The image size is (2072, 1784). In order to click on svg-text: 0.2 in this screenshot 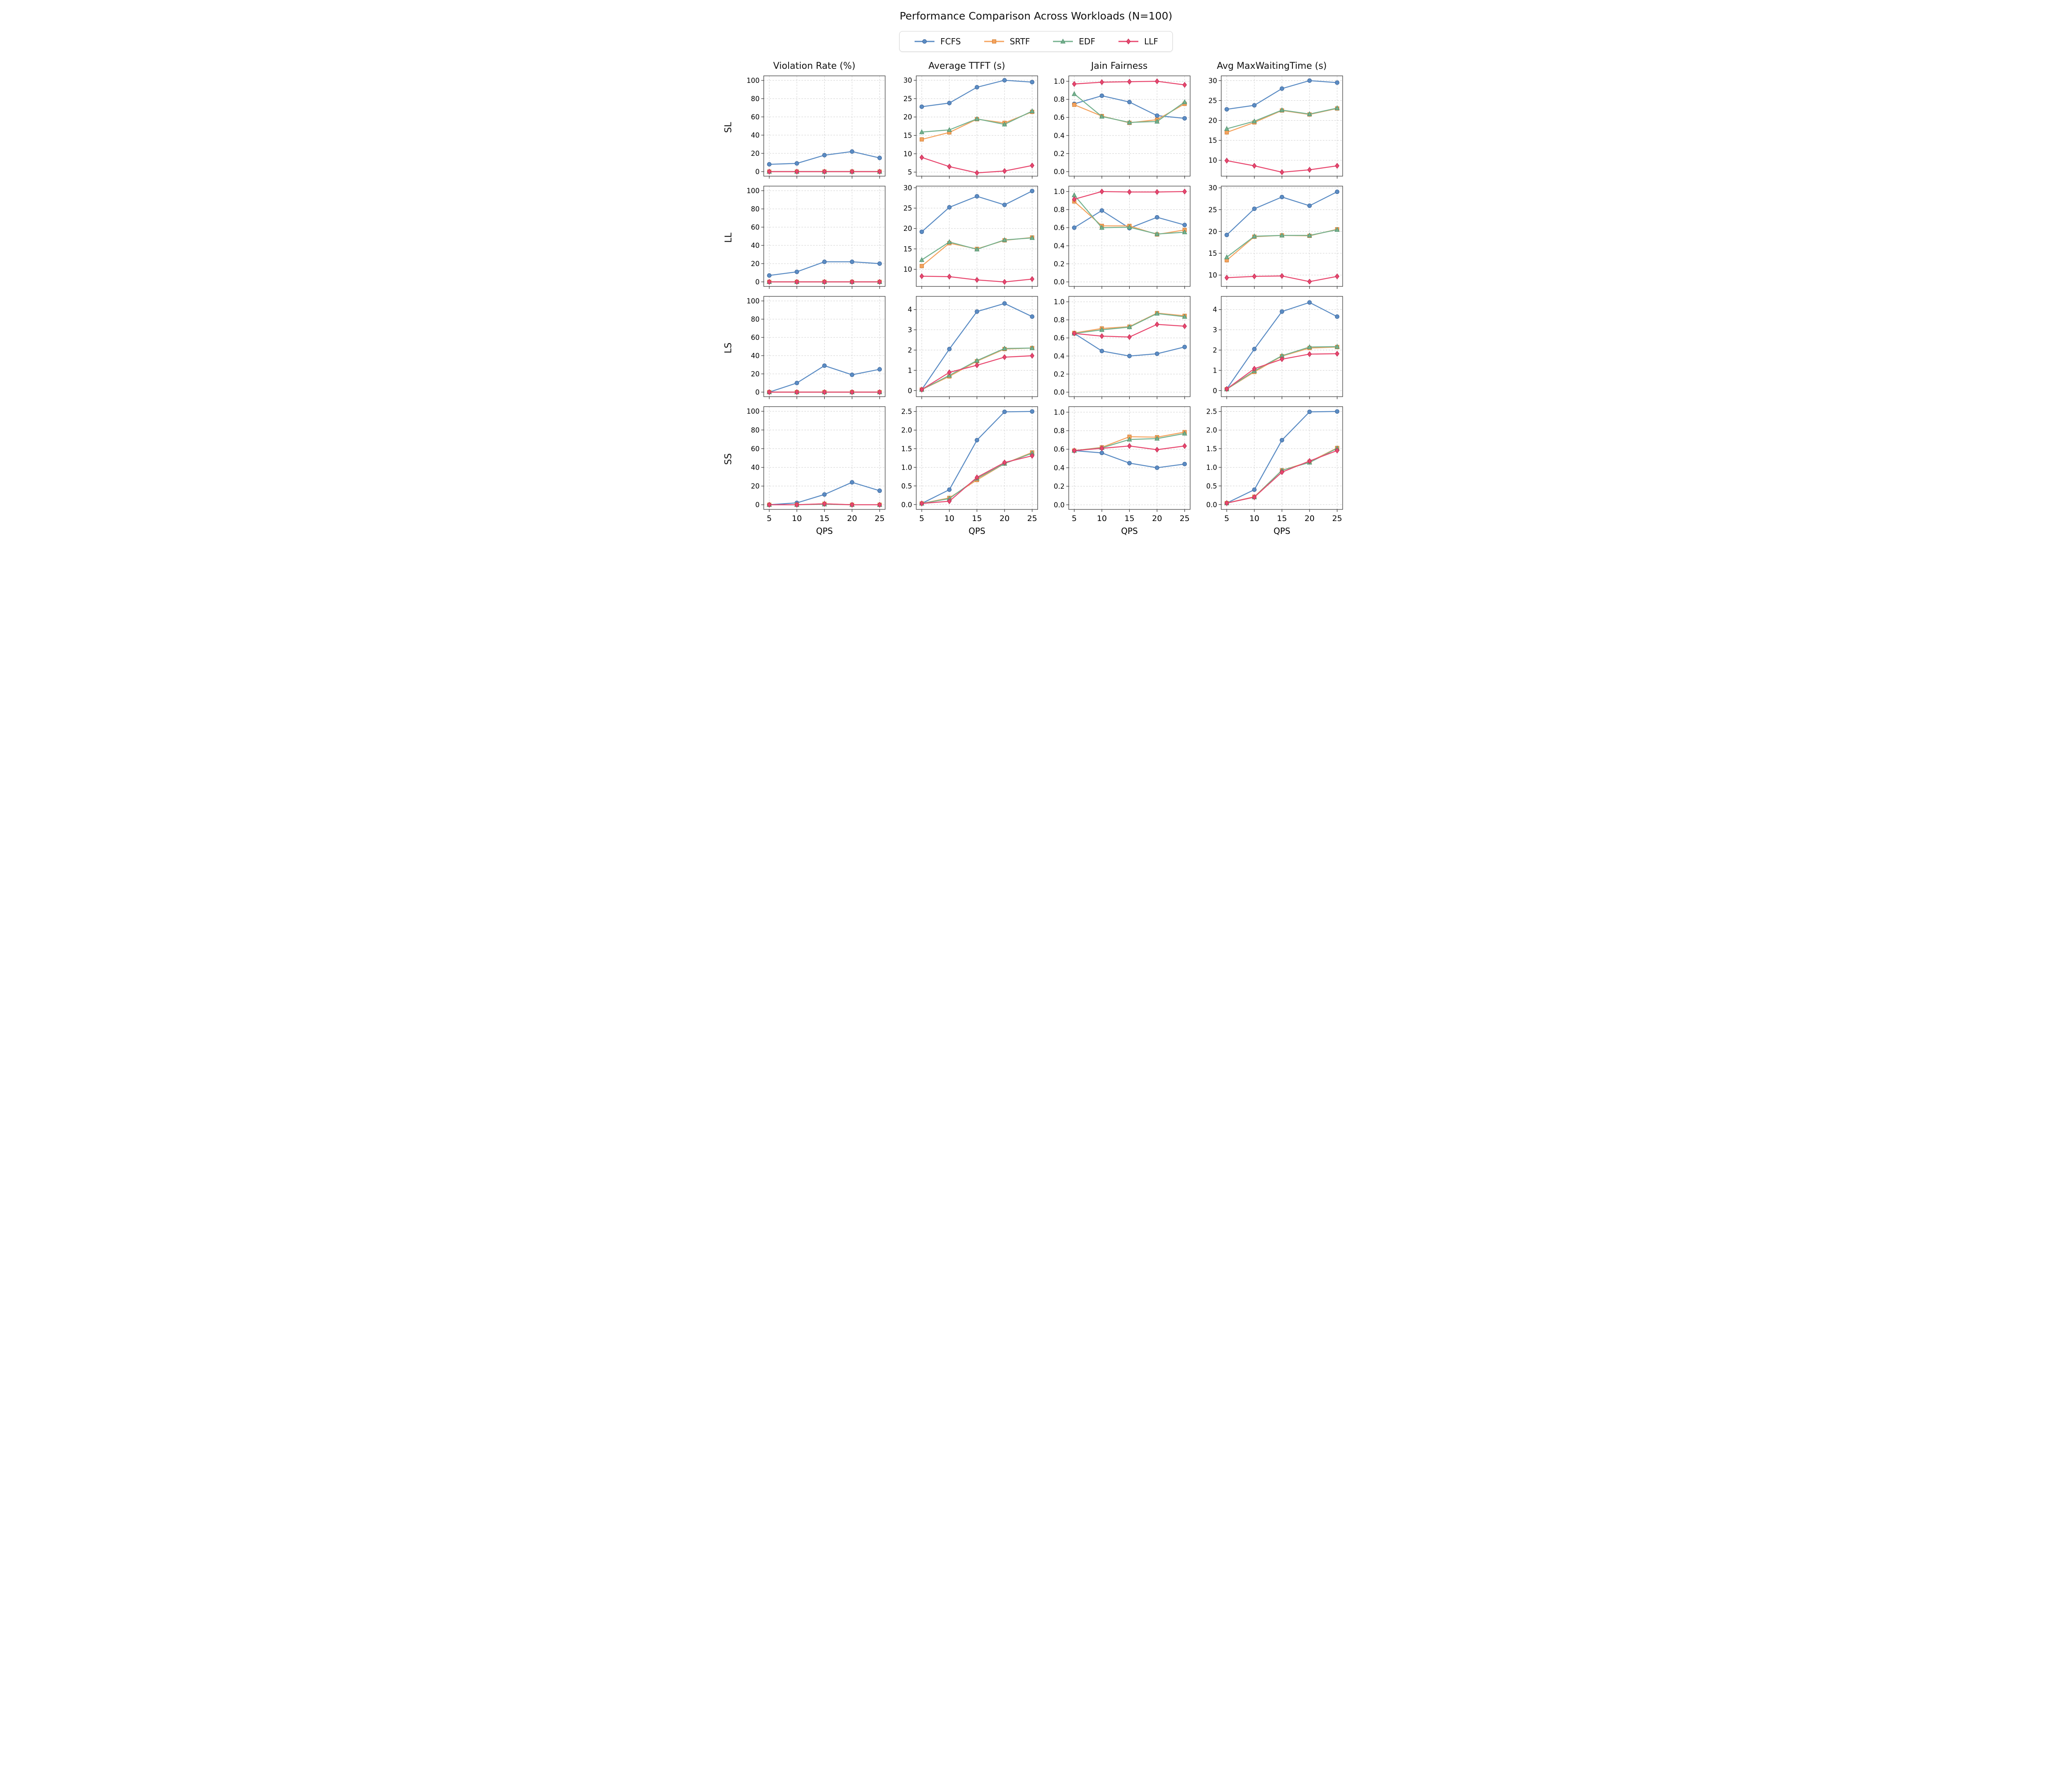, I will do `click(1059, 486)`.